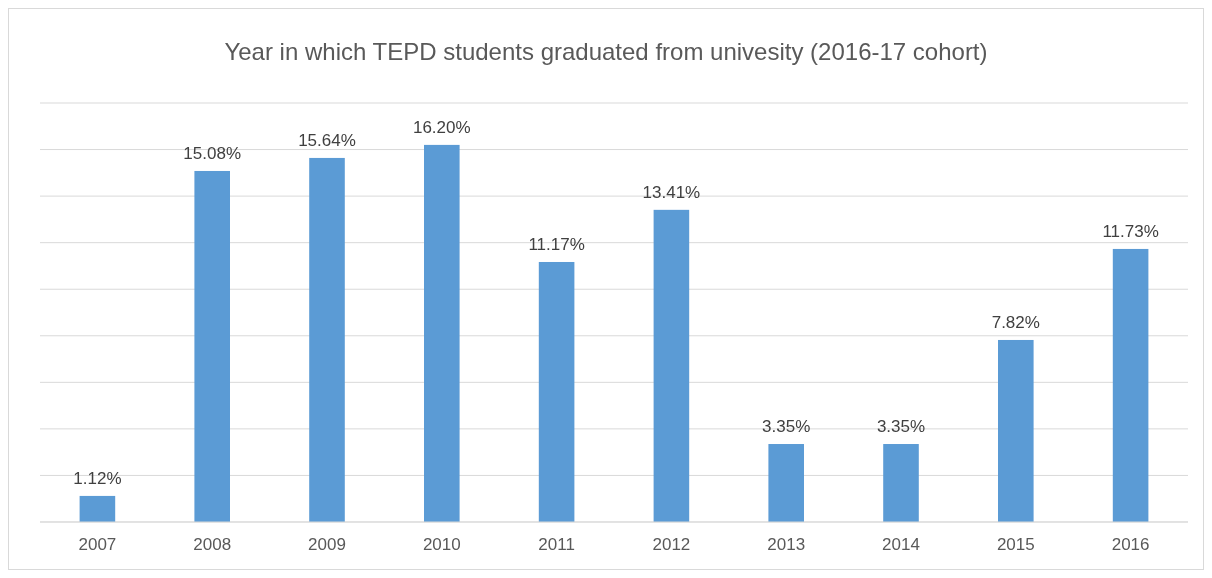  Describe the element at coordinates (786, 544) in the screenshot. I see `x-tick-label: 2013` at that location.